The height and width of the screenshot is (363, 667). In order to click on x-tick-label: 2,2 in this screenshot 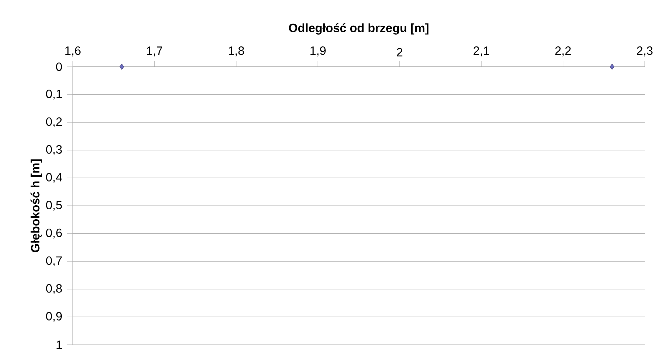, I will do `click(564, 51)`.